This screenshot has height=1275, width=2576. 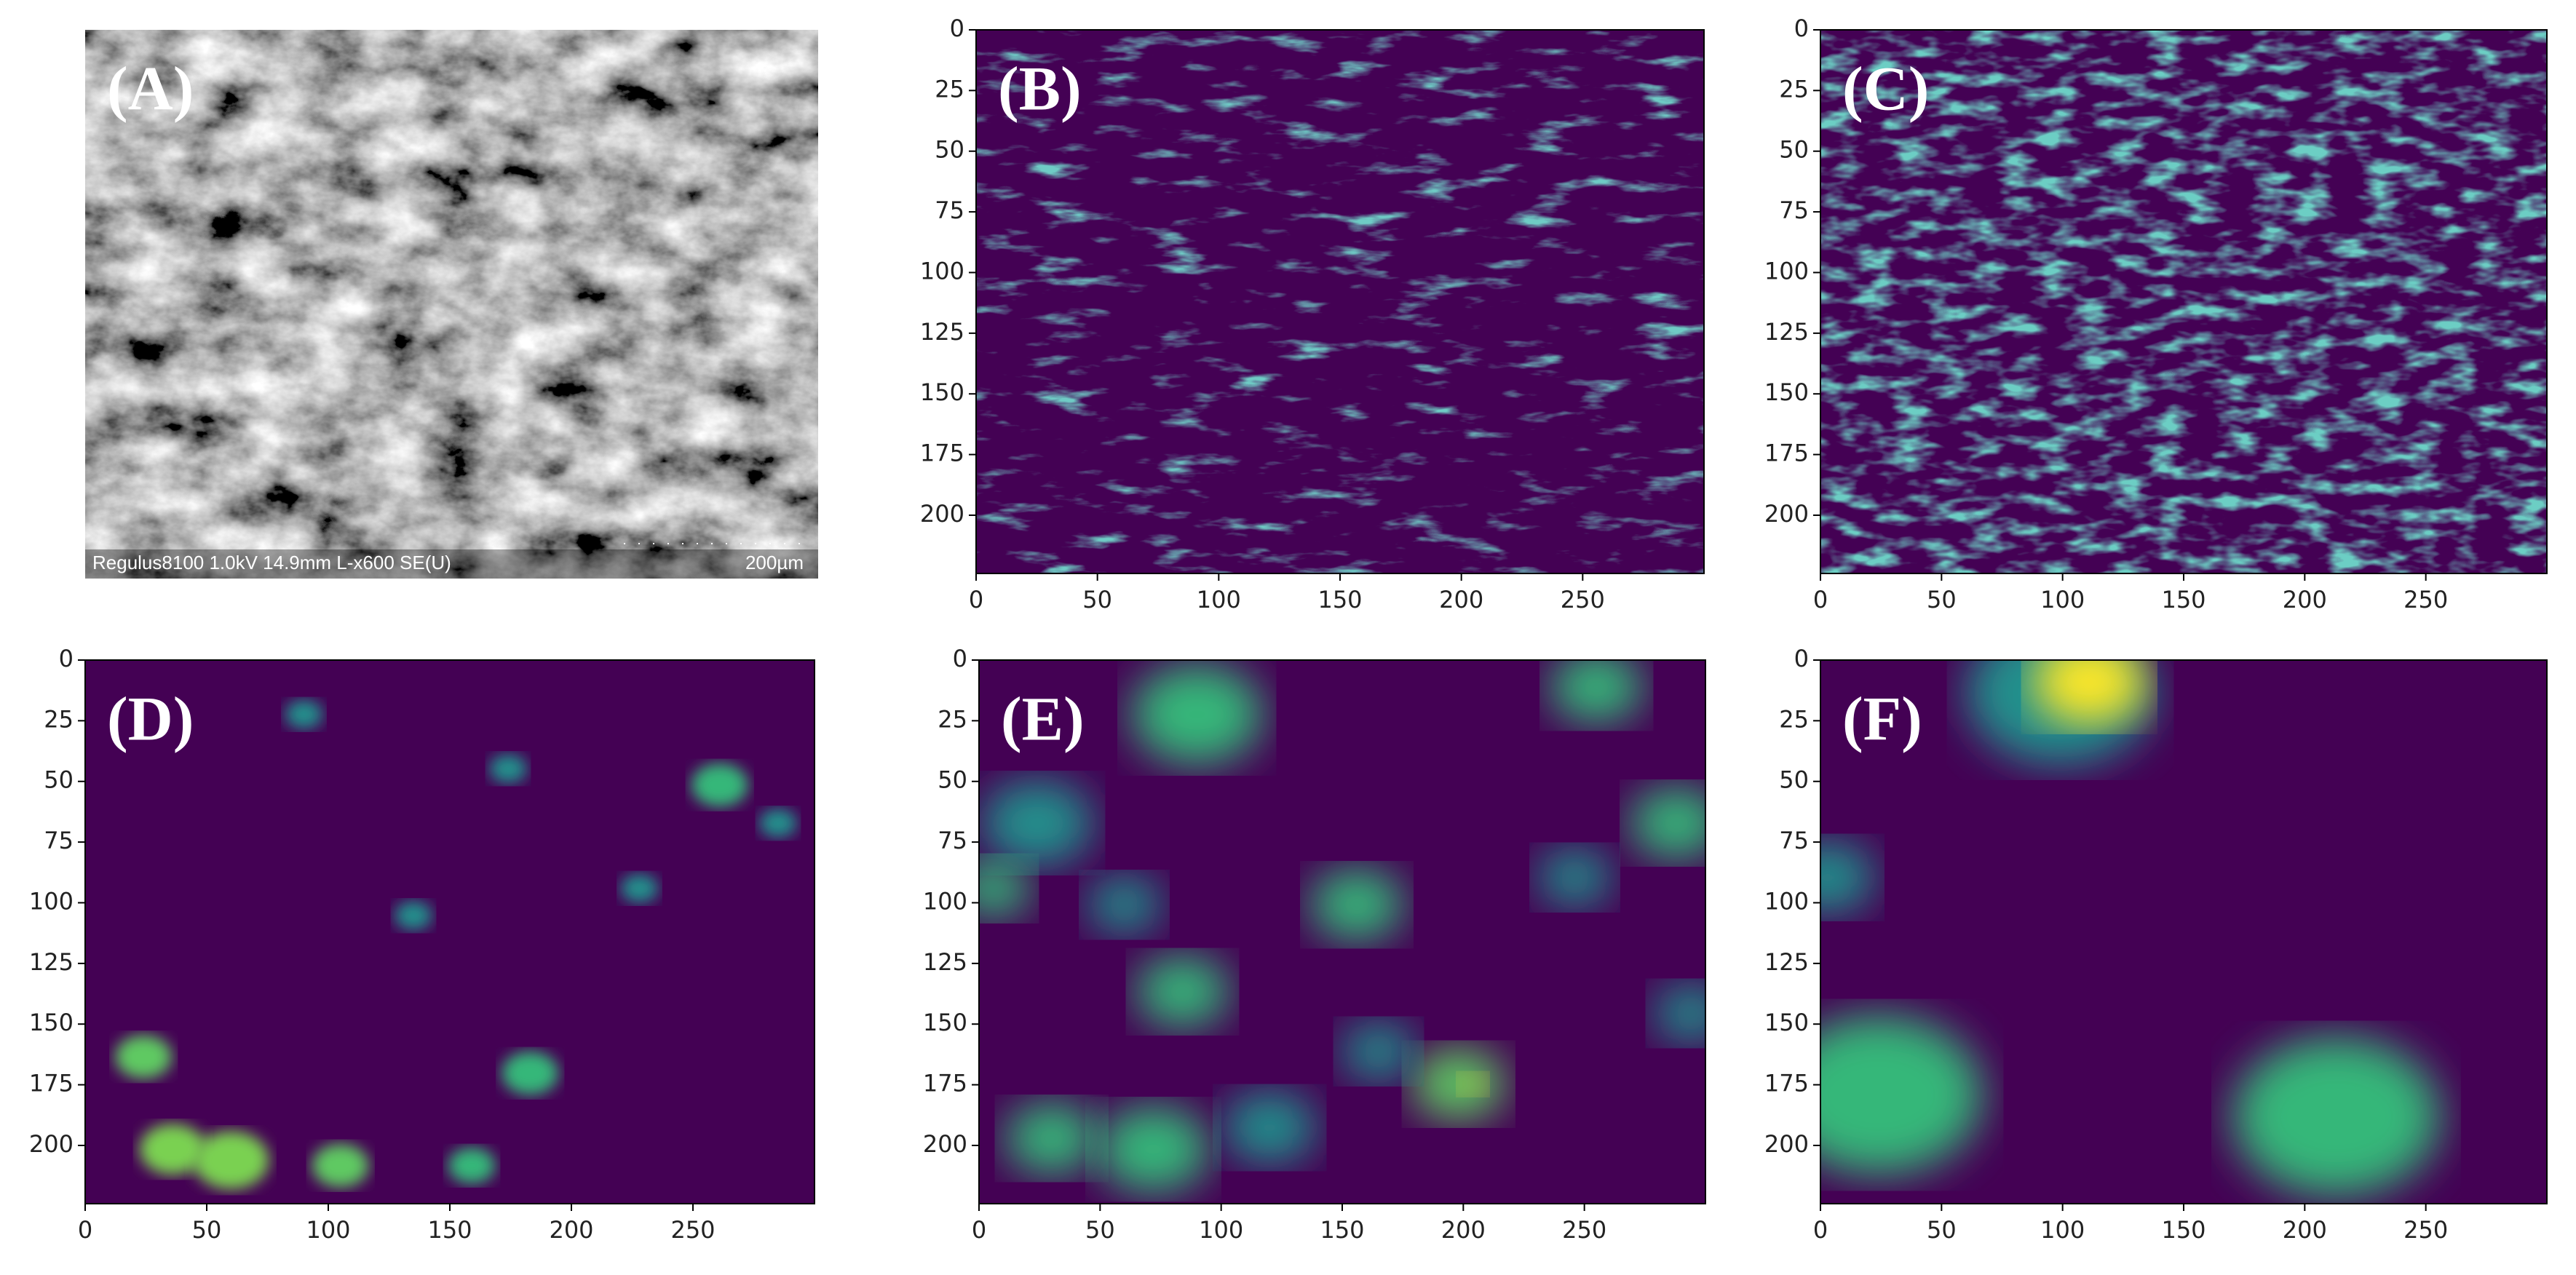 I want to click on heatmap-bg, so click(x=450, y=932).